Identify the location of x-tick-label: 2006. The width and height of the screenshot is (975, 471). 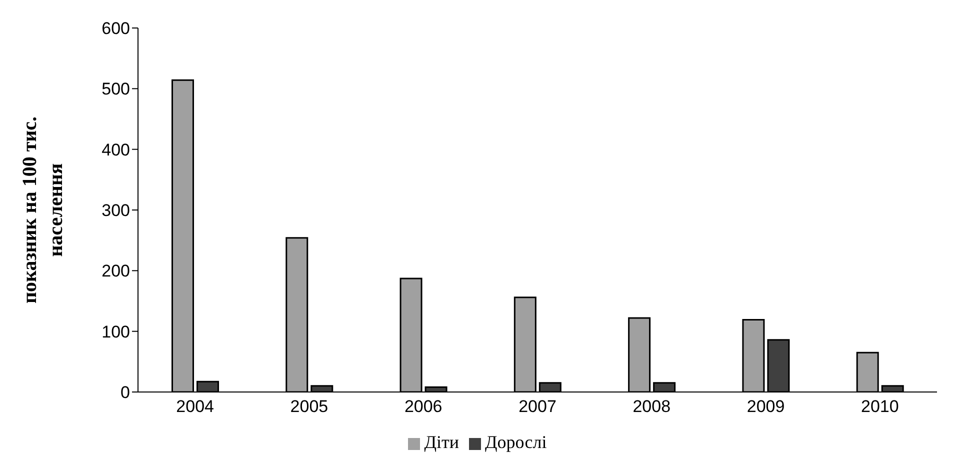
(423, 406).